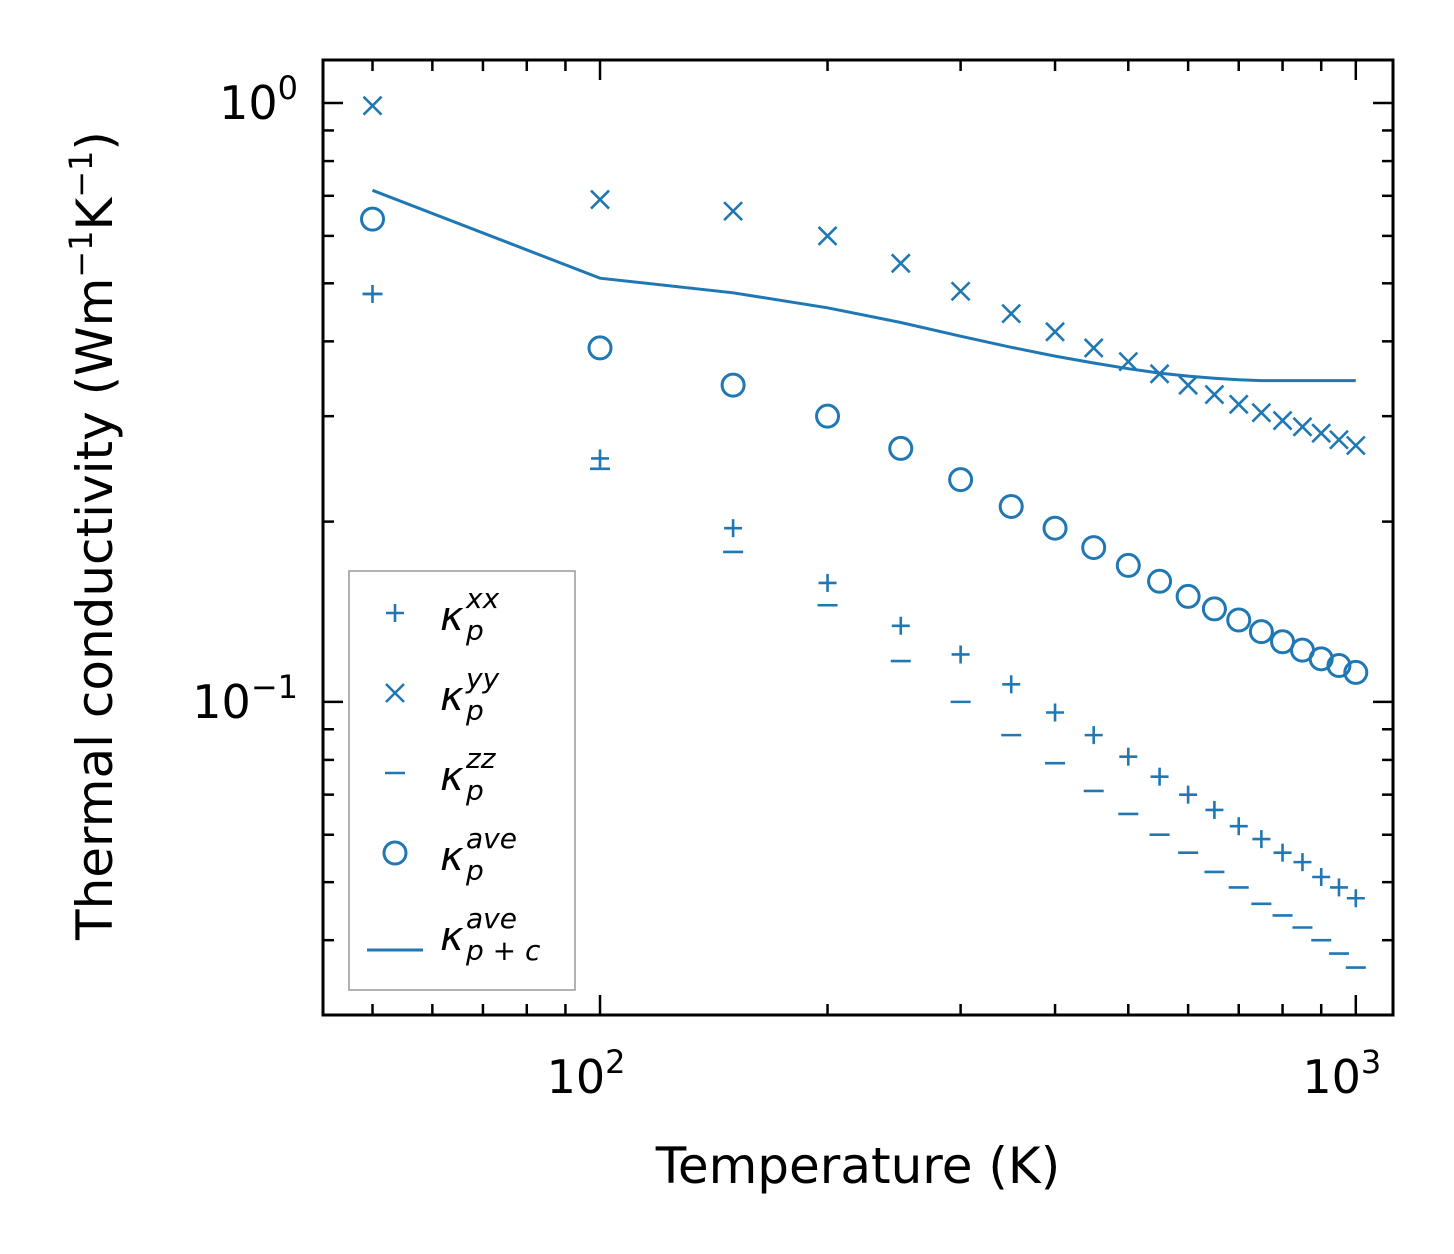  What do you see at coordinates (1341, 1073) in the screenshot?
I see `x-tick-label: 10³` at bounding box center [1341, 1073].